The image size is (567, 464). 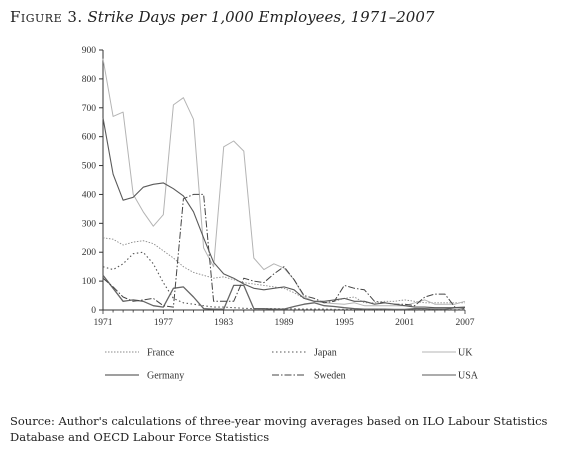 I want to click on y-tick-label: 0, so click(x=93, y=311).